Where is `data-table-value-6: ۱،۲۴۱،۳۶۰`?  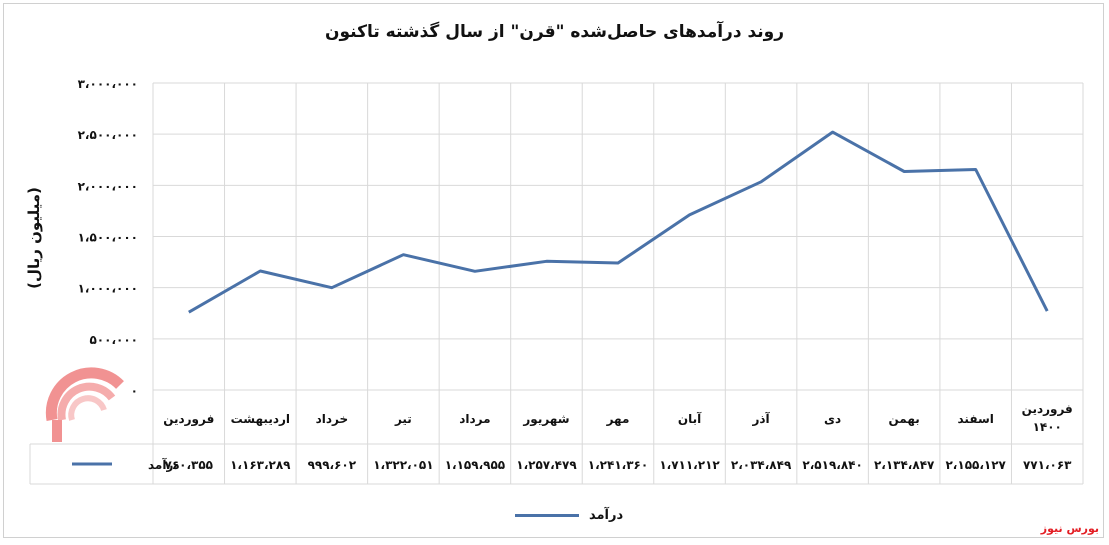
data-table-value-6: ۱،۲۴۱،۳۶۰ is located at coordinates (618, 465).